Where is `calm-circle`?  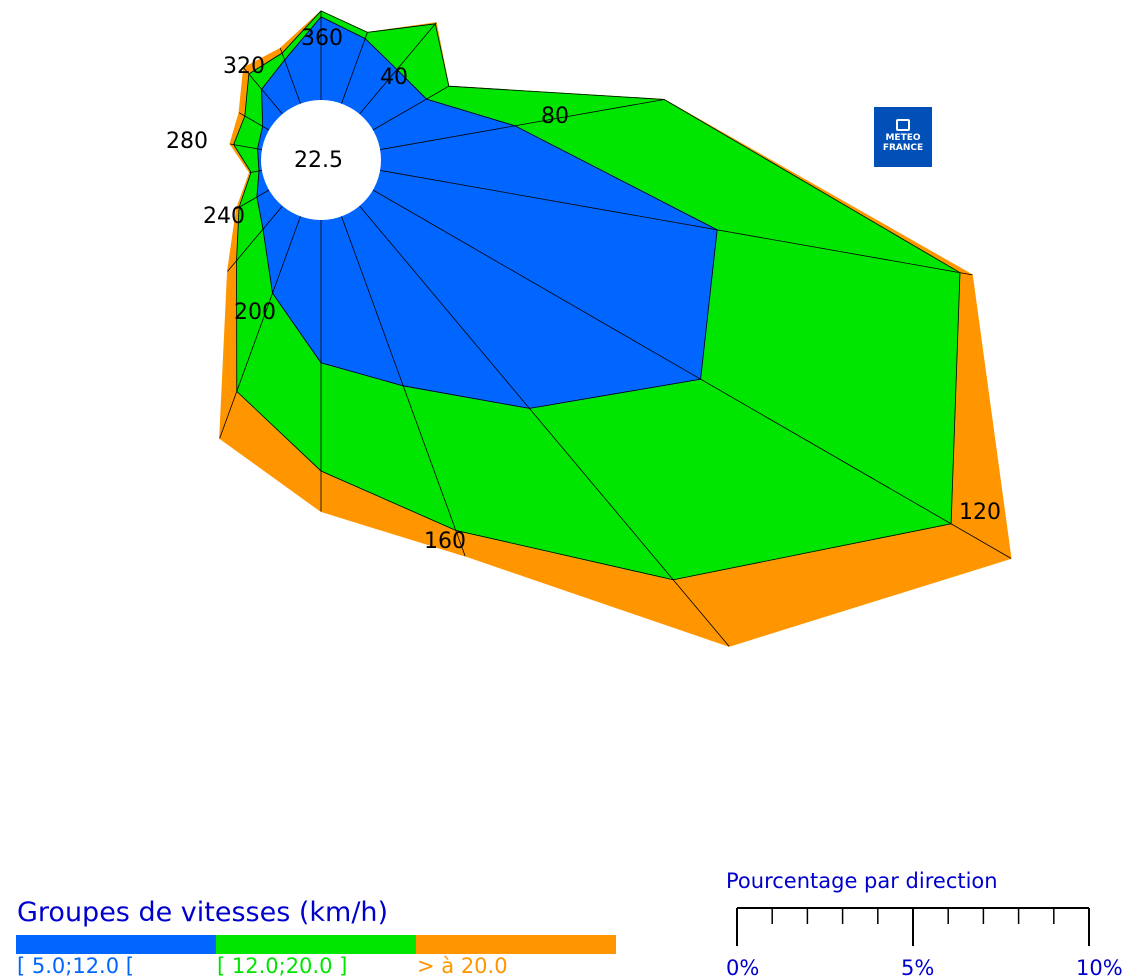 calm-circle is located at coordinates (321, 160).